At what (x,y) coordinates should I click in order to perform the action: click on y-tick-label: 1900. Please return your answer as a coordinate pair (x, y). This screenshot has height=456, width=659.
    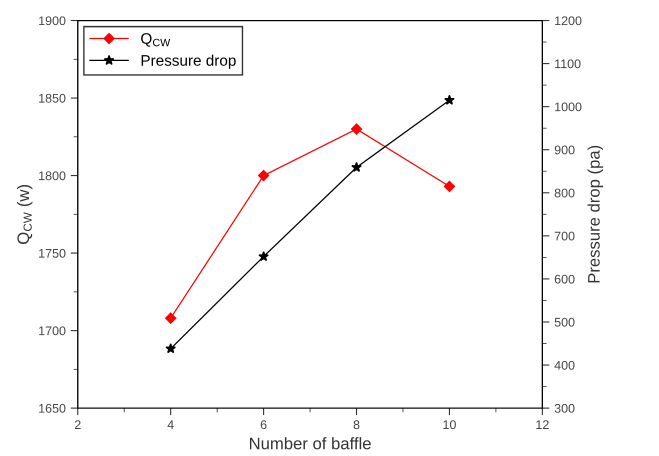
    Looking at the image, I should click on (52, 21).